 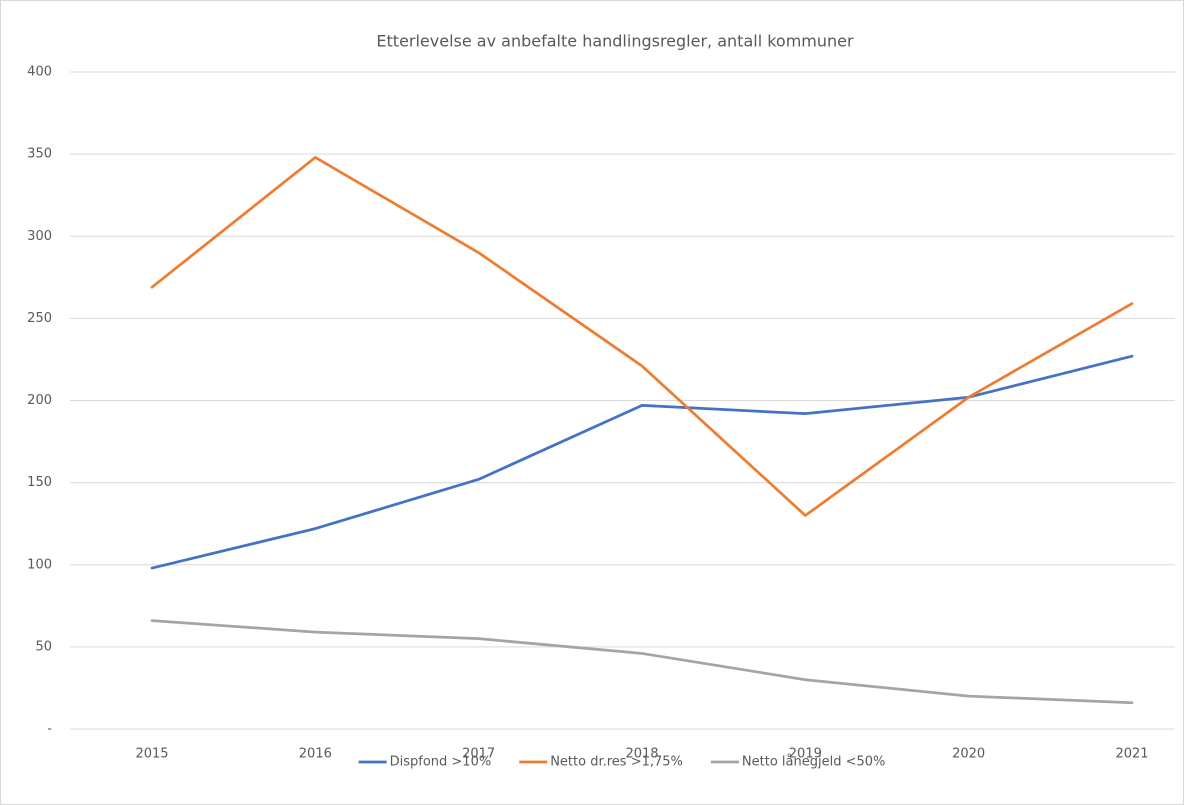 What do you see at coordinates (39, 400) in the screenshot?
I see `y-tick-label: 200` at bounding box center [39, 400].